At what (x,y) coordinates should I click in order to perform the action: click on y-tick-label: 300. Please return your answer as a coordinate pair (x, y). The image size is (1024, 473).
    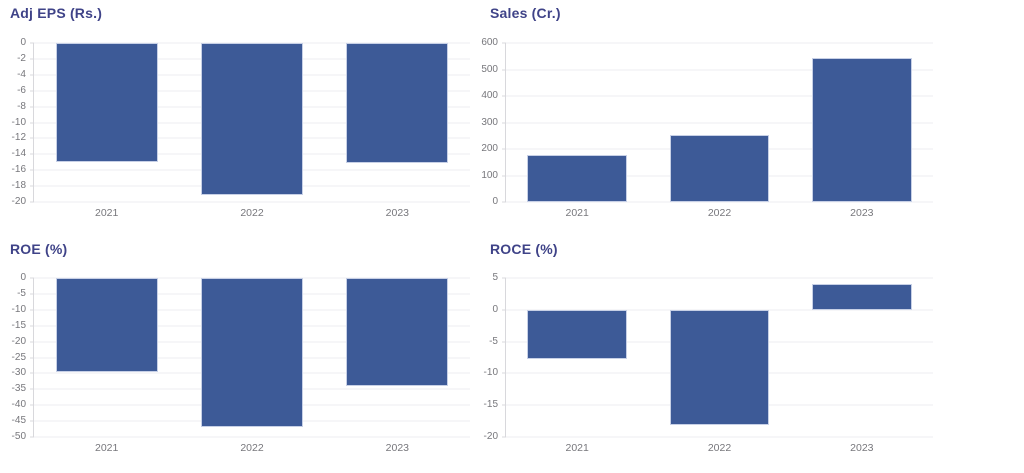
    Looking at the image, I should click on (489, 122).